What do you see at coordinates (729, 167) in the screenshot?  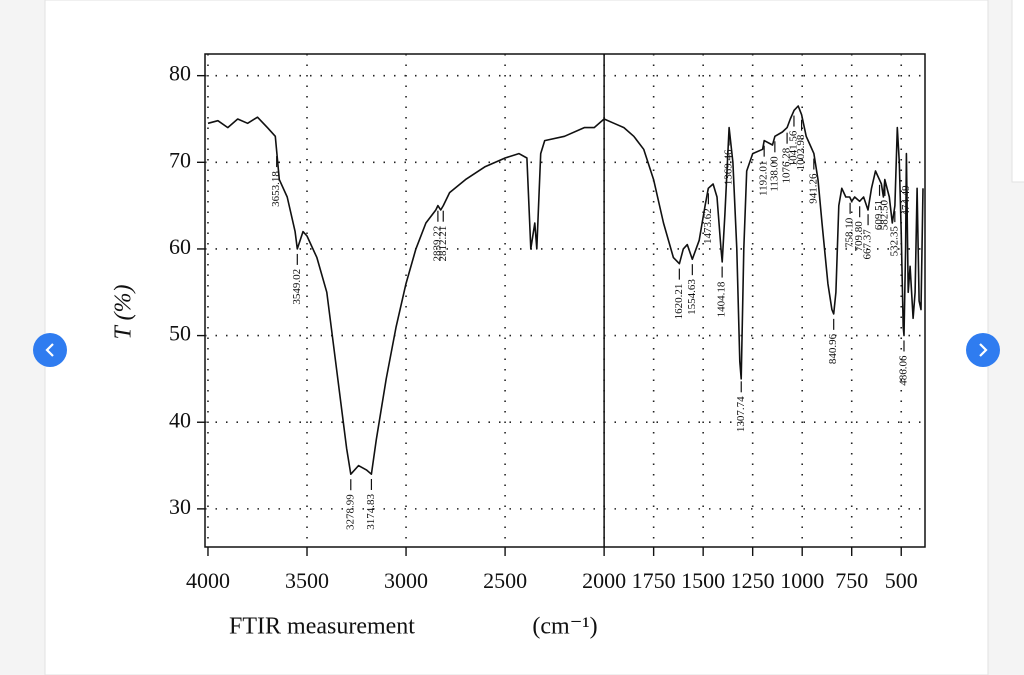 I see `peak-label: 1369.46` at bounding box center [729, 167].